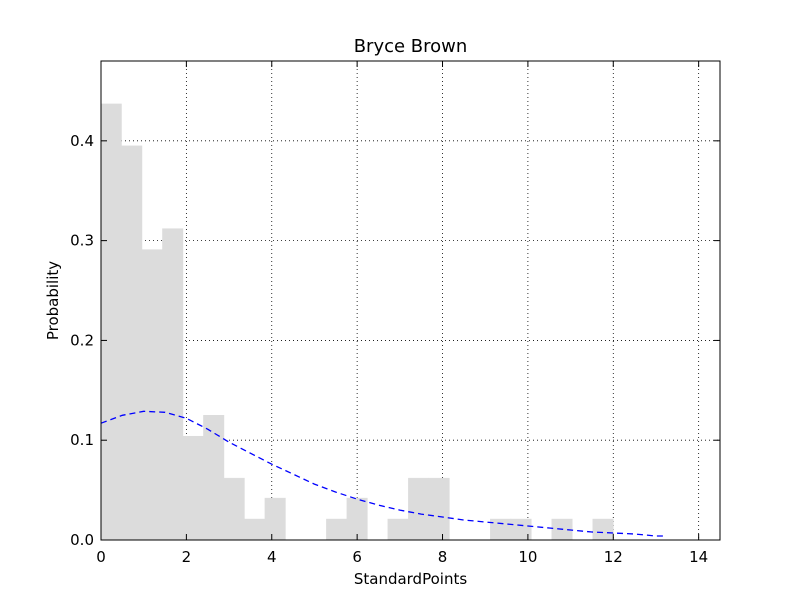  Describe the element at coordinates (272, 557) in the screenshot. I see `x-tick-label: 4` at that location.